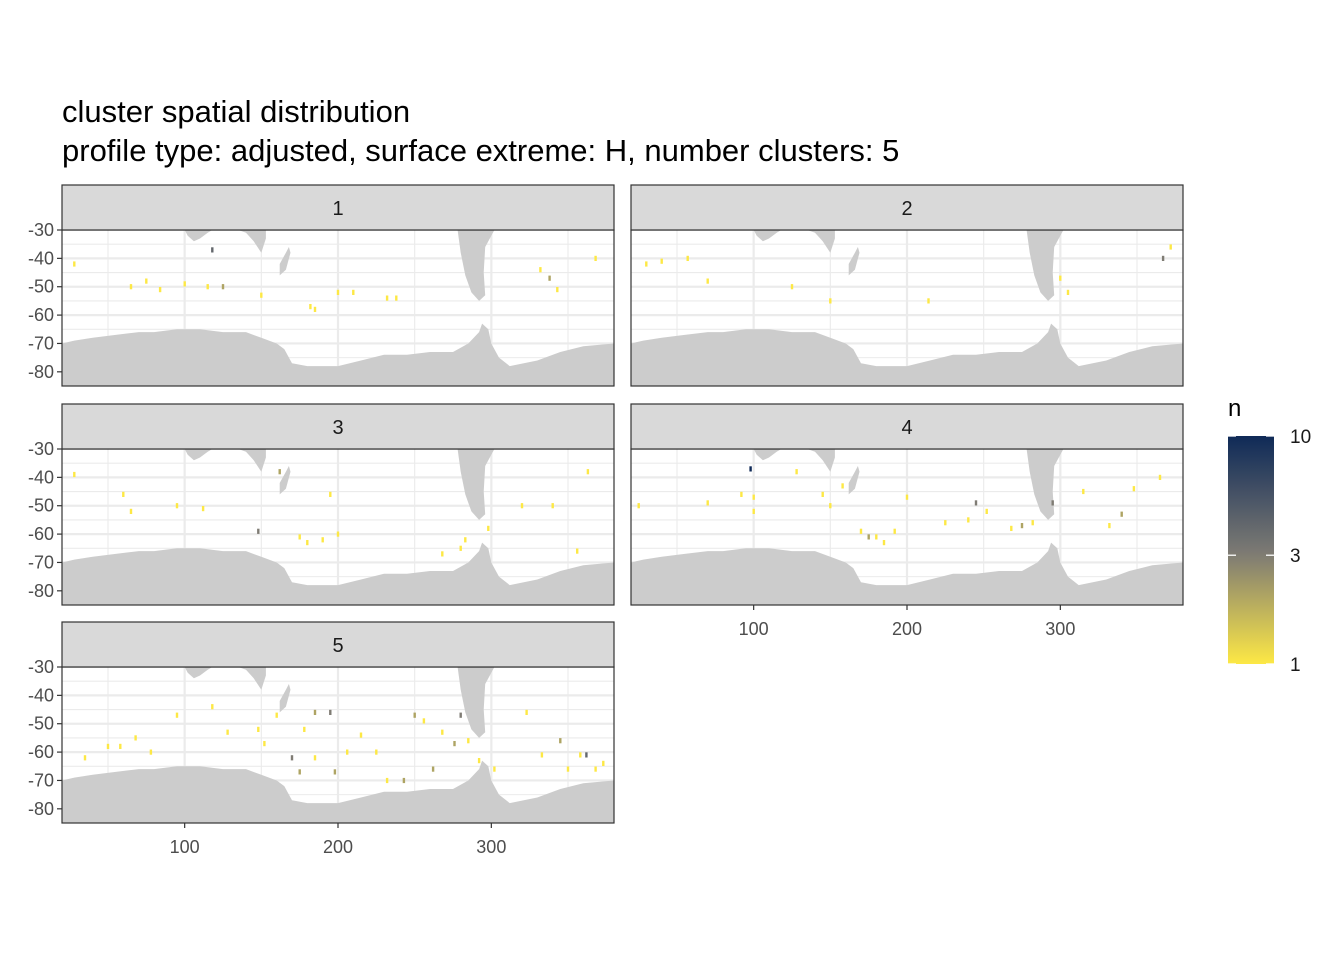  What do you see at coordinates (321, 739) in the screenshot?
I see `facet-panel-5: 5 -30 -40 -50 -60 -70 -80 100 200 300` at bounding box center [321, 739].